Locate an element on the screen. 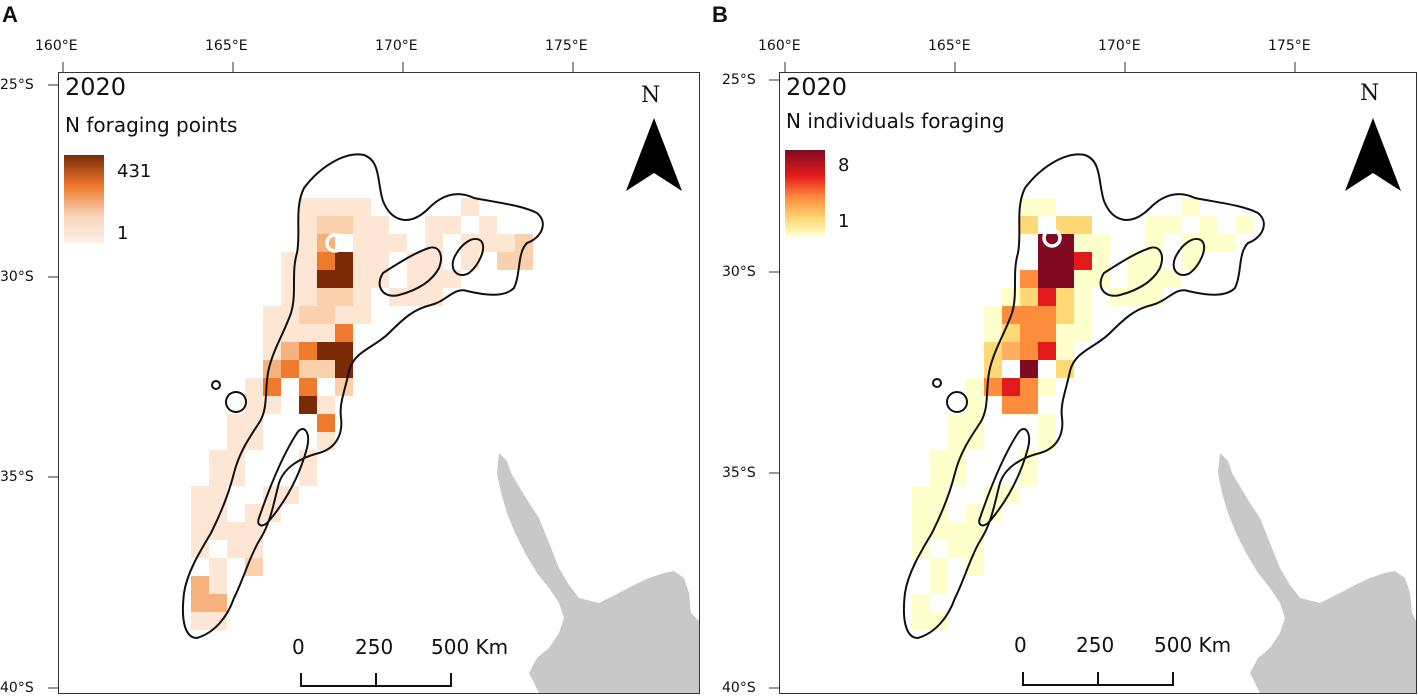  panel-letter-b: B is located at coordinates (720, 14).